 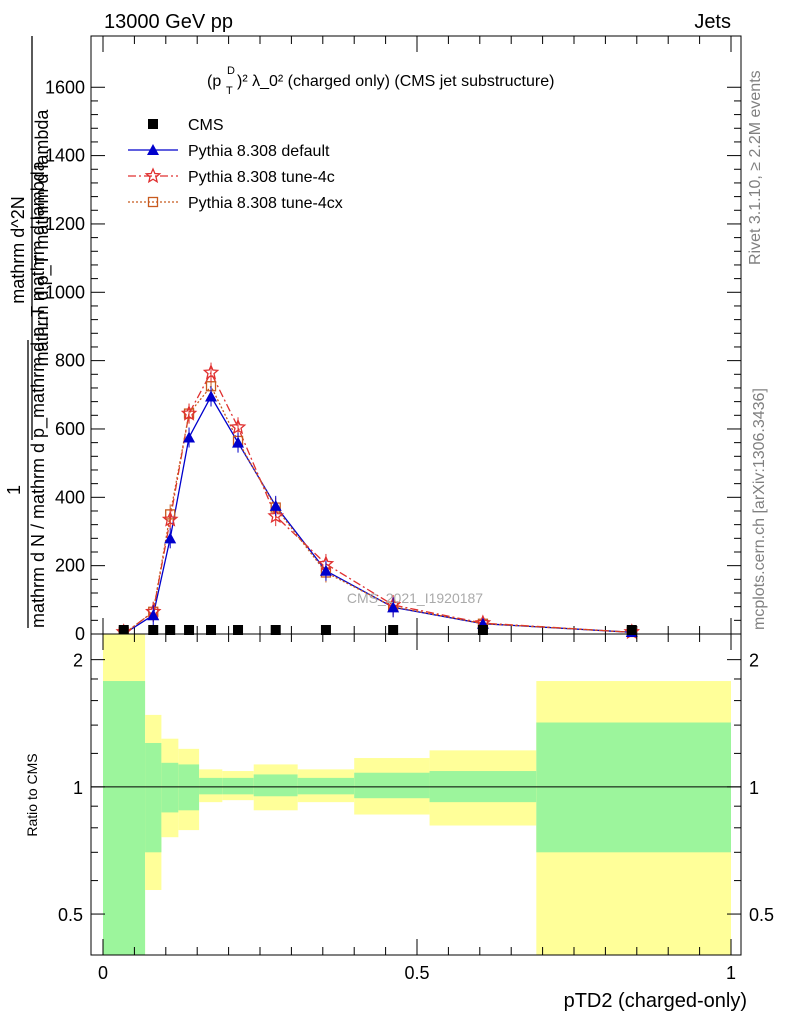 I want to click on watermark: CMS_2021_I1920187, so click(x=415, y=598).